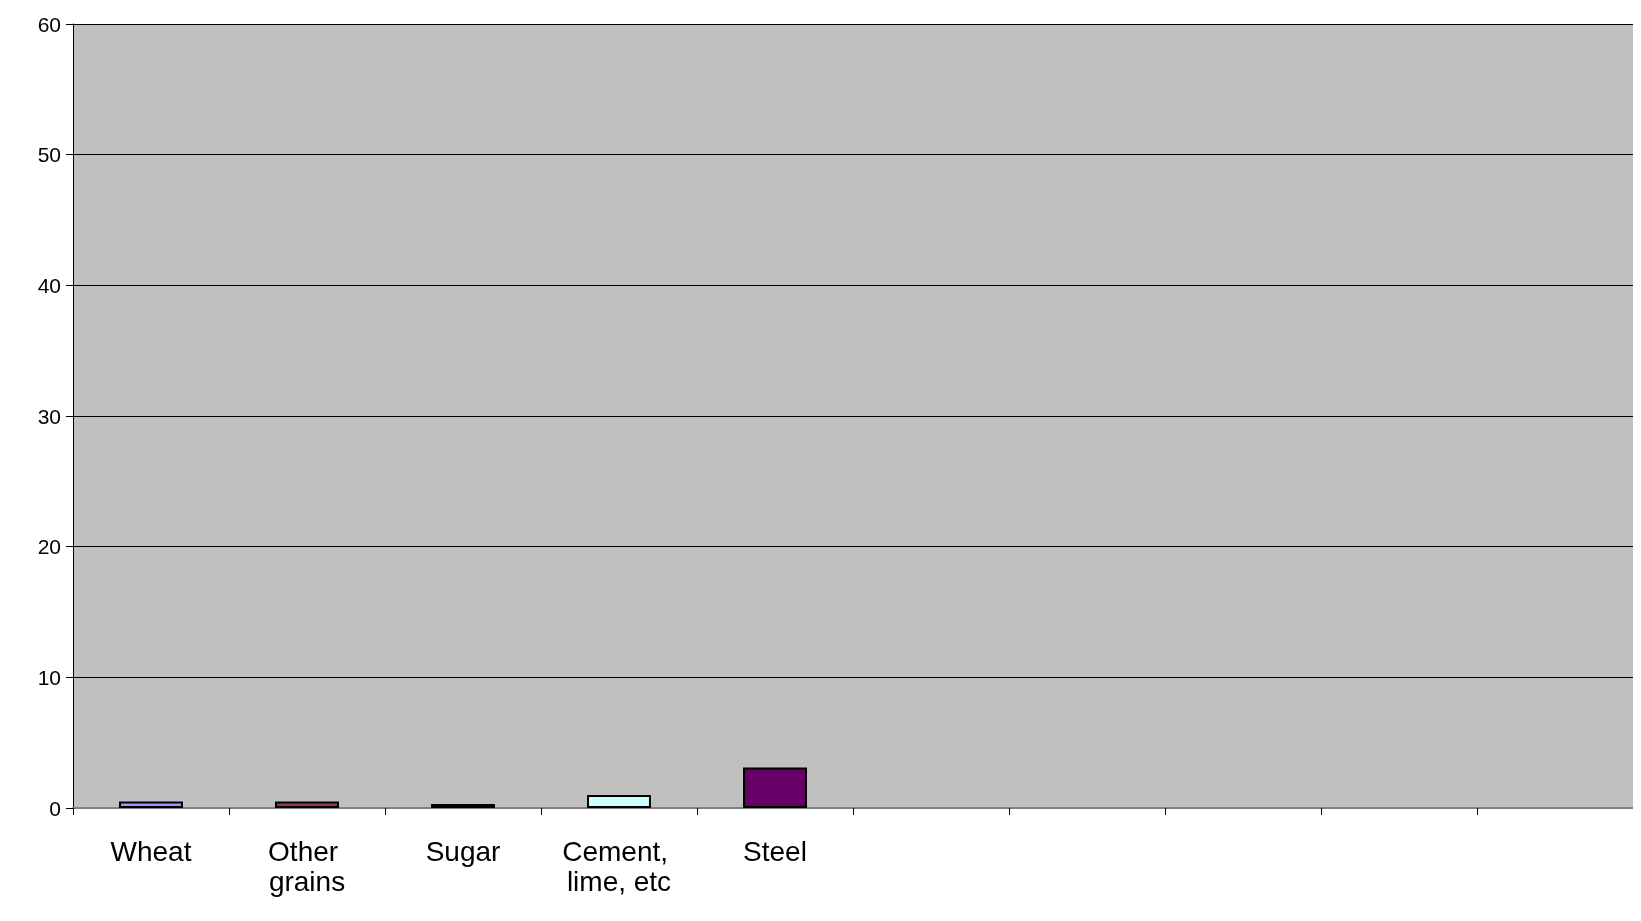  What do you see at coordinates (619, 866) in the screenshot?
I see `x-tick-label: Cement, lime, etc` at bounding box center [619, 866].